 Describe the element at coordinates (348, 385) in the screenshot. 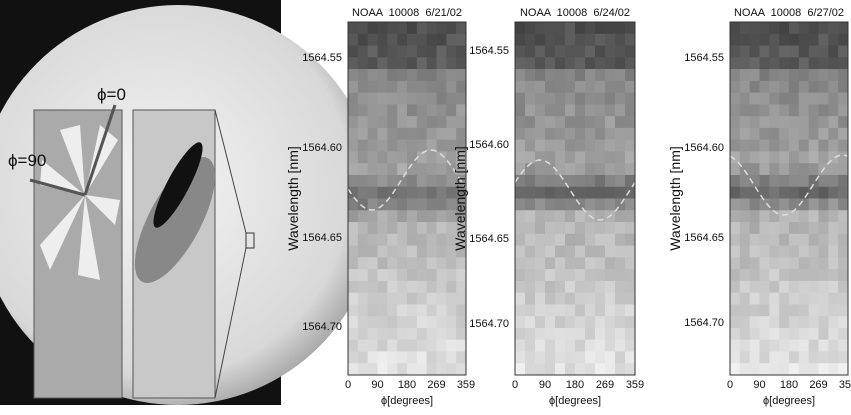

I see `x-tick-label: 0` at that location.